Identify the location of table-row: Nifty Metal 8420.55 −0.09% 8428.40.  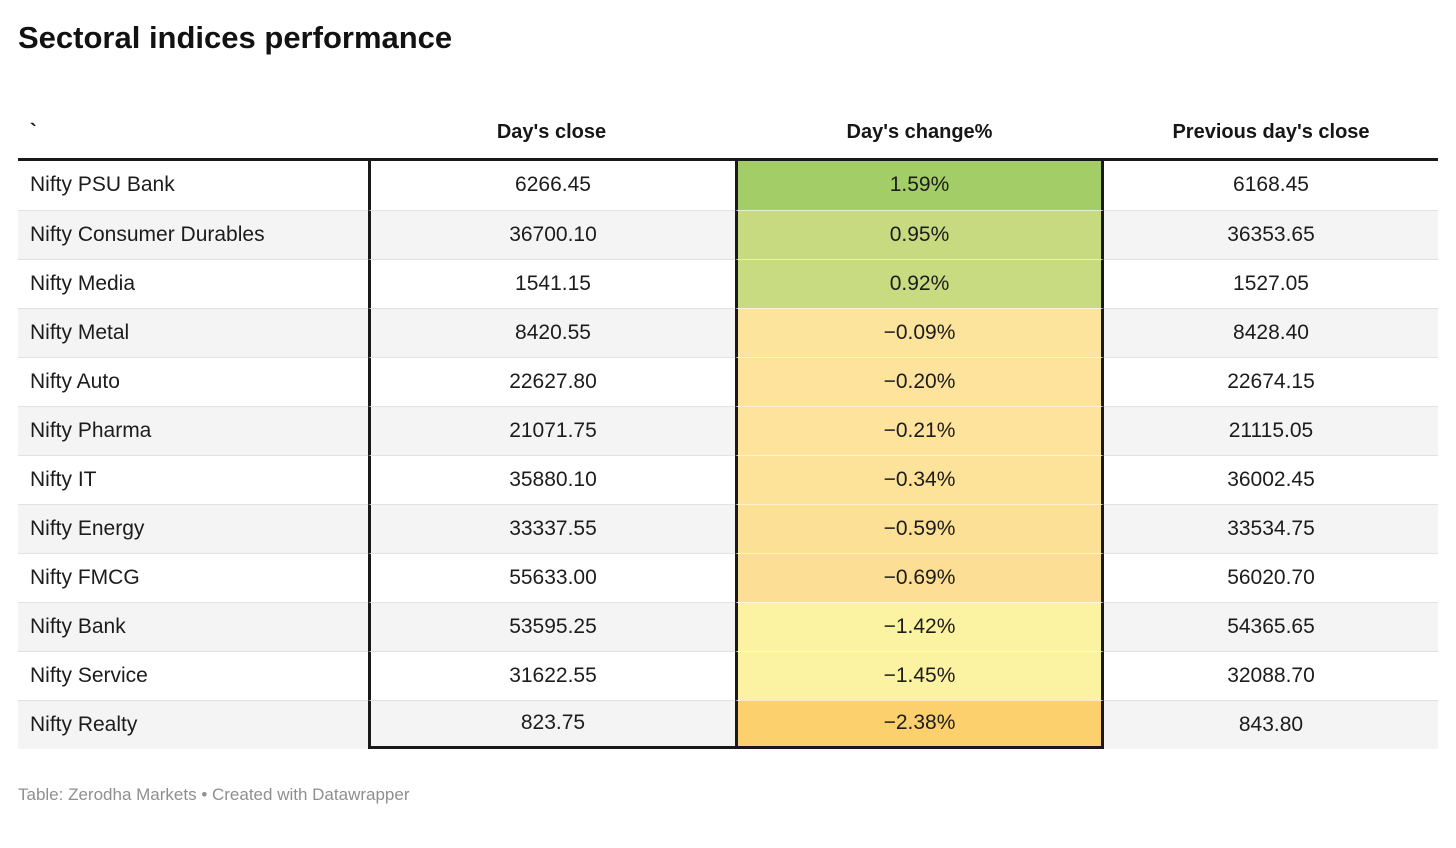
(728, 332).